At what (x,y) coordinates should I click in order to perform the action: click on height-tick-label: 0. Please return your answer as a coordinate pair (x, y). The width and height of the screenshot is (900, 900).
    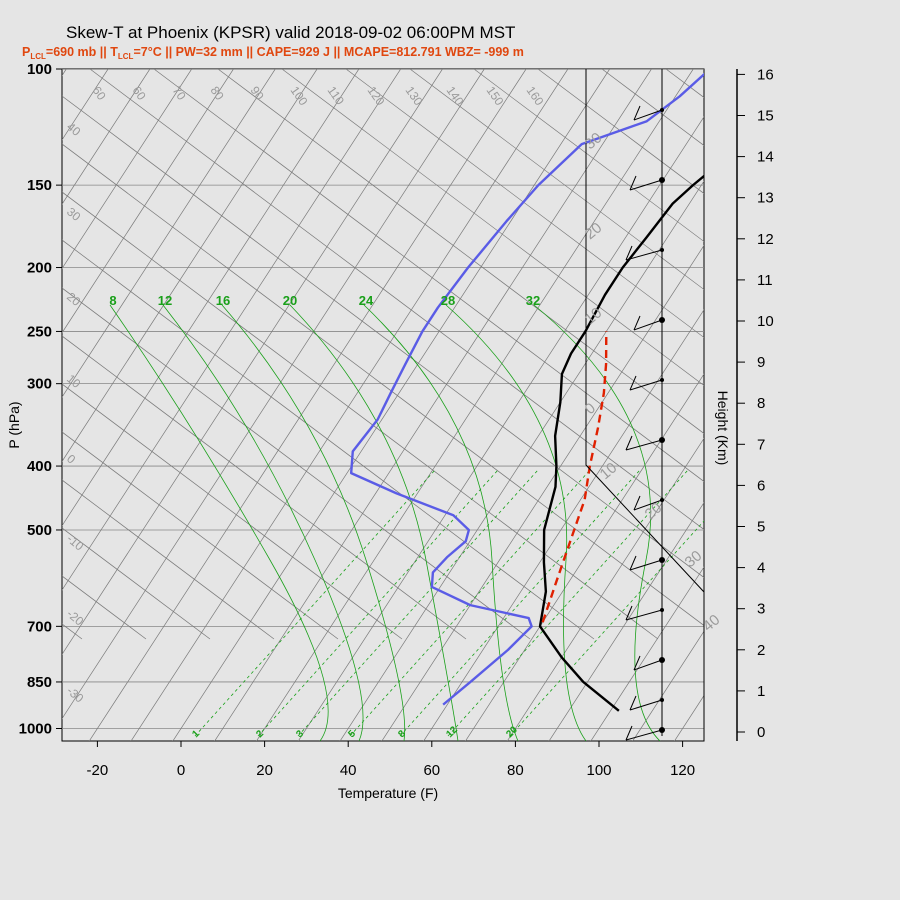
    Looking at the image, I should click on (761, 732).